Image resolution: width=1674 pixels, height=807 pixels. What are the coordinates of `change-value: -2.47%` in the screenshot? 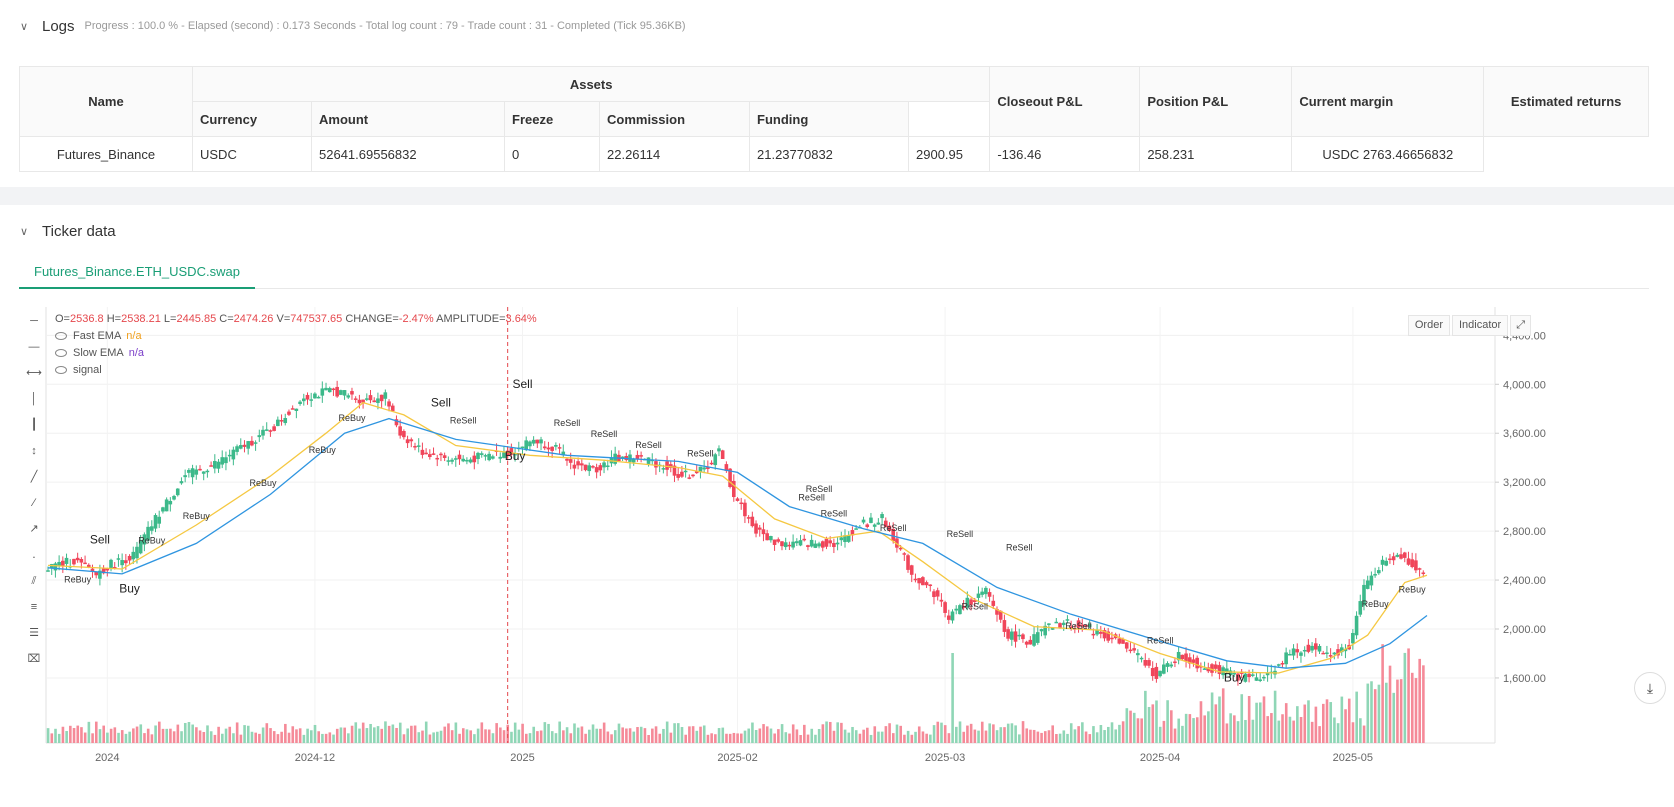 It's located at (416, 319).